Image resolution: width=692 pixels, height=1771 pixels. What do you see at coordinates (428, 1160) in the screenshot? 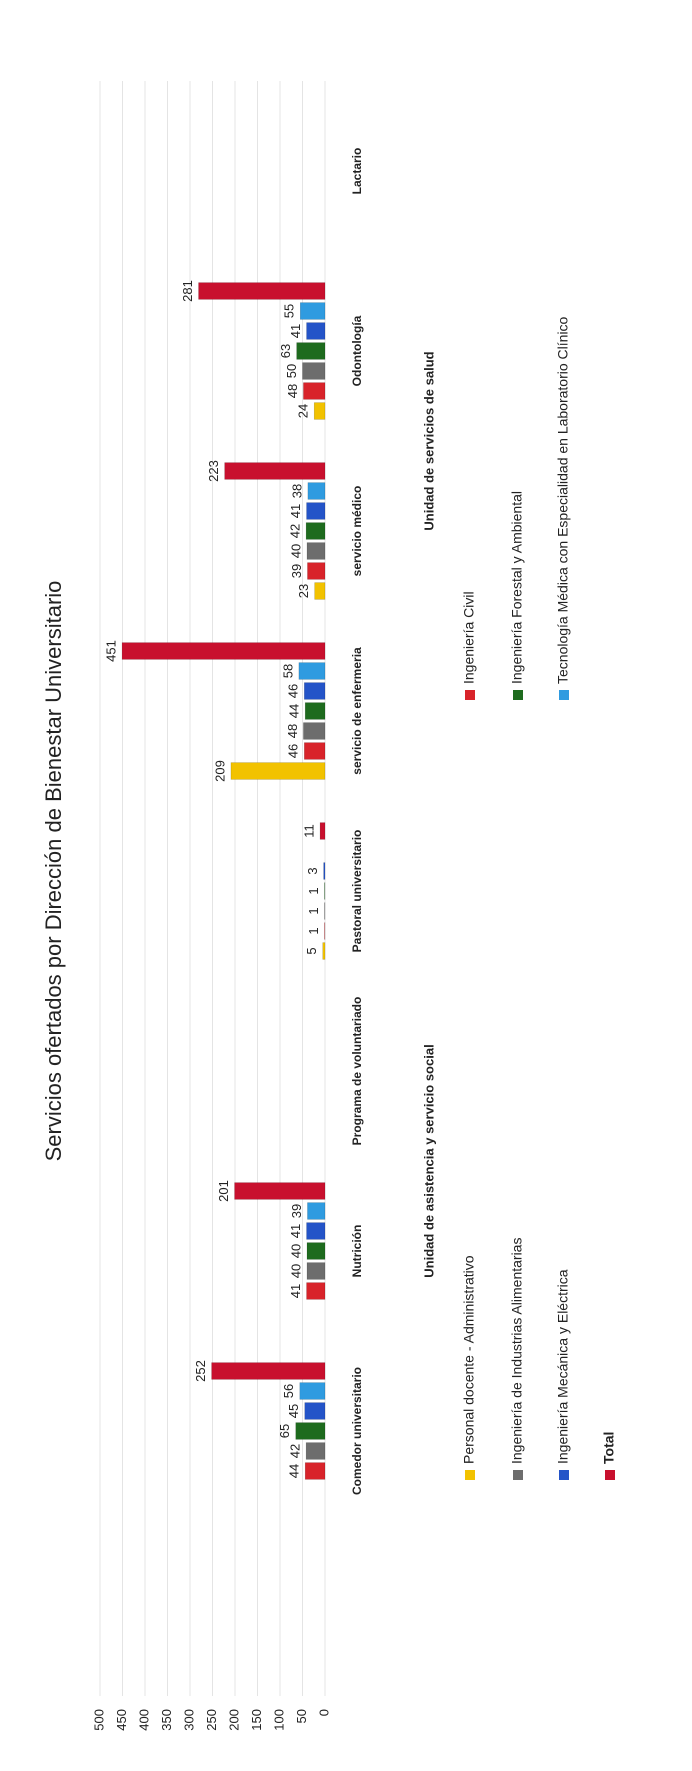
I see `group-label: Unidad de asistencia y servicio social` at bounding box center [428, 1160].